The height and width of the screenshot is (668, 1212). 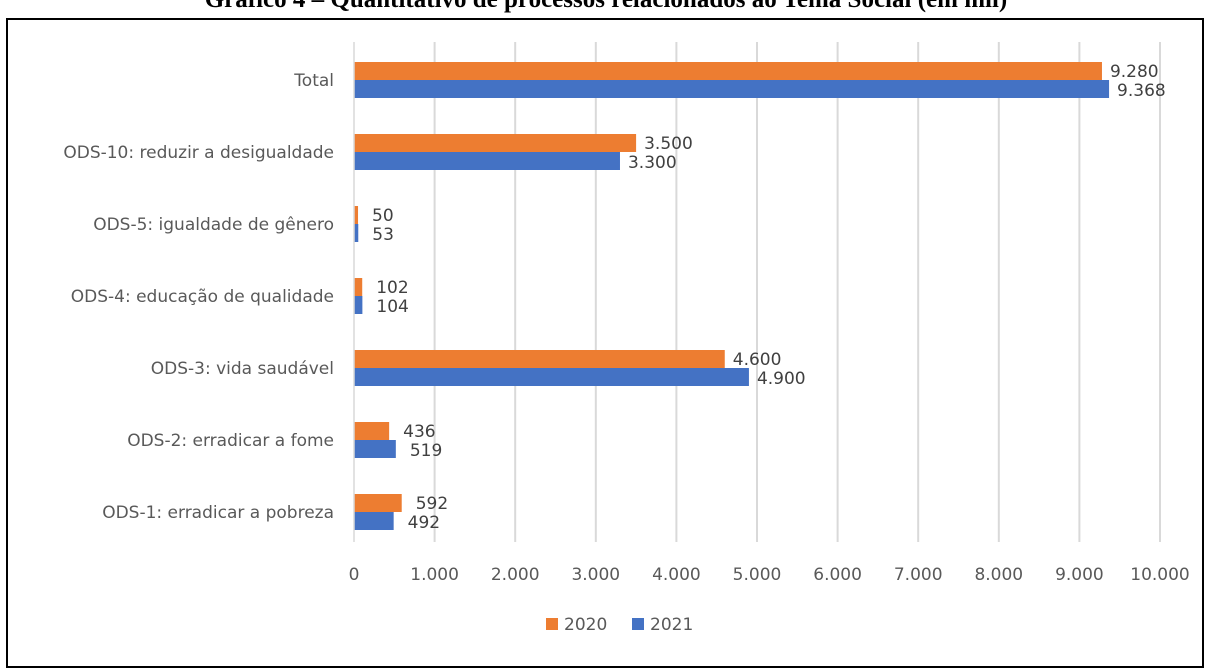 What do you see at coordinates (837, 575) in the screenshot?
I see `x-tick-label: 6.000` at bounding box center [837, 575].